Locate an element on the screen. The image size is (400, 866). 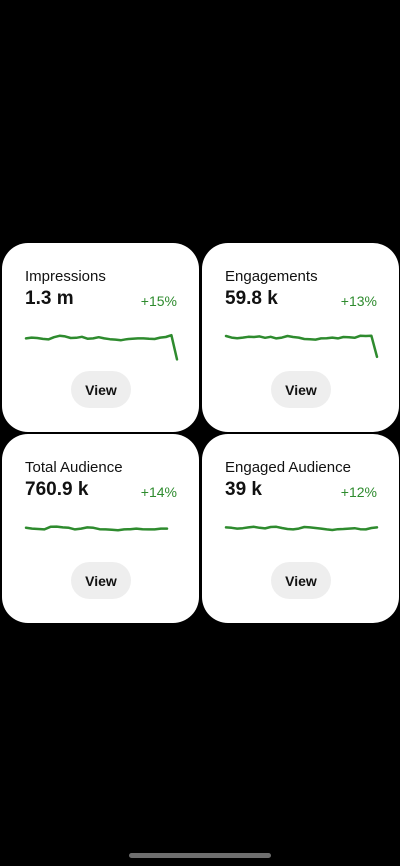
metric-label: Total Audience is located at coordinates (74, 467).